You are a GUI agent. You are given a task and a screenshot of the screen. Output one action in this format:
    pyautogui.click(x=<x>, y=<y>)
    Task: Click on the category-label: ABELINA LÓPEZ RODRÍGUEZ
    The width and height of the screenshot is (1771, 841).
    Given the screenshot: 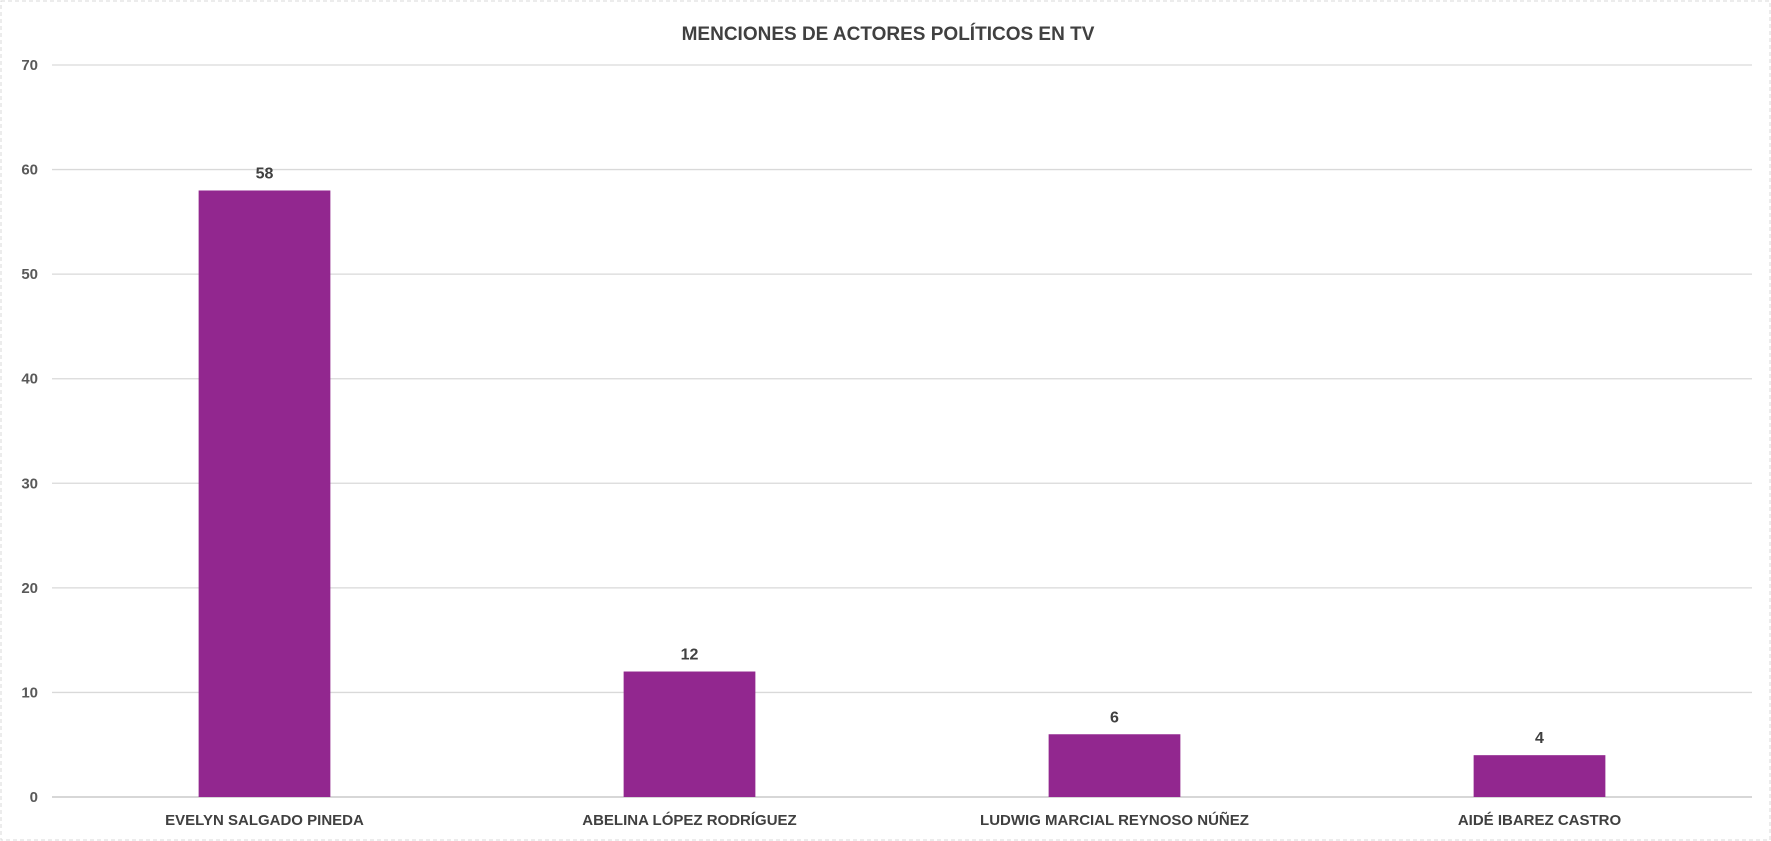 What is the action you would take?
    pyautogui.click(x=689, y=820)
    